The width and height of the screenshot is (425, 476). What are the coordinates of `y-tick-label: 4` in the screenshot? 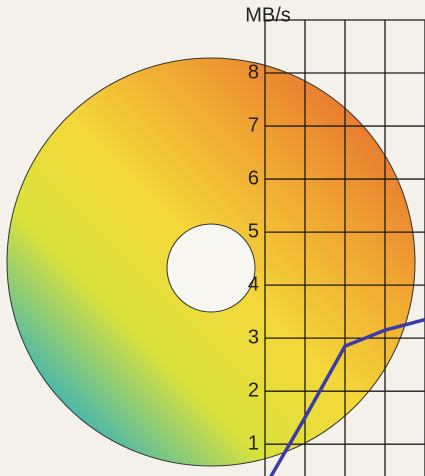 It's located at (253, 284).